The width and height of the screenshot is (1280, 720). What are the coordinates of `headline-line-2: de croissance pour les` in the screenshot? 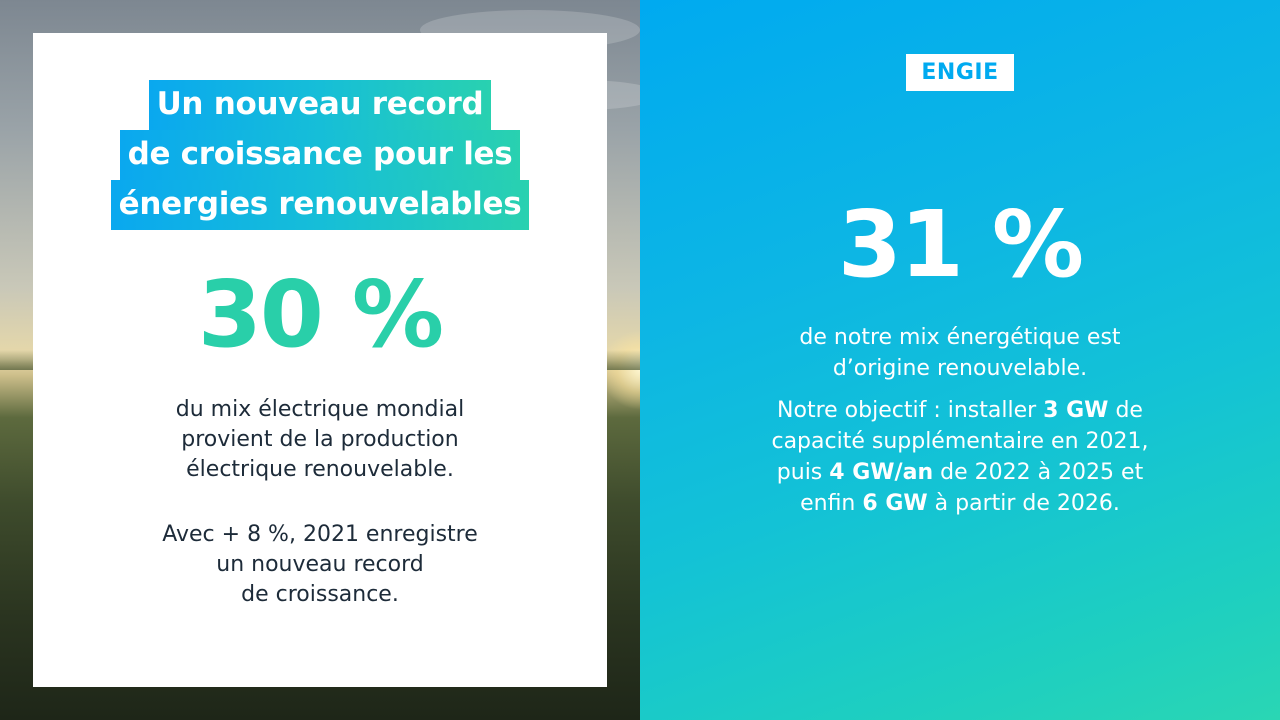 It's located at (320, 155).